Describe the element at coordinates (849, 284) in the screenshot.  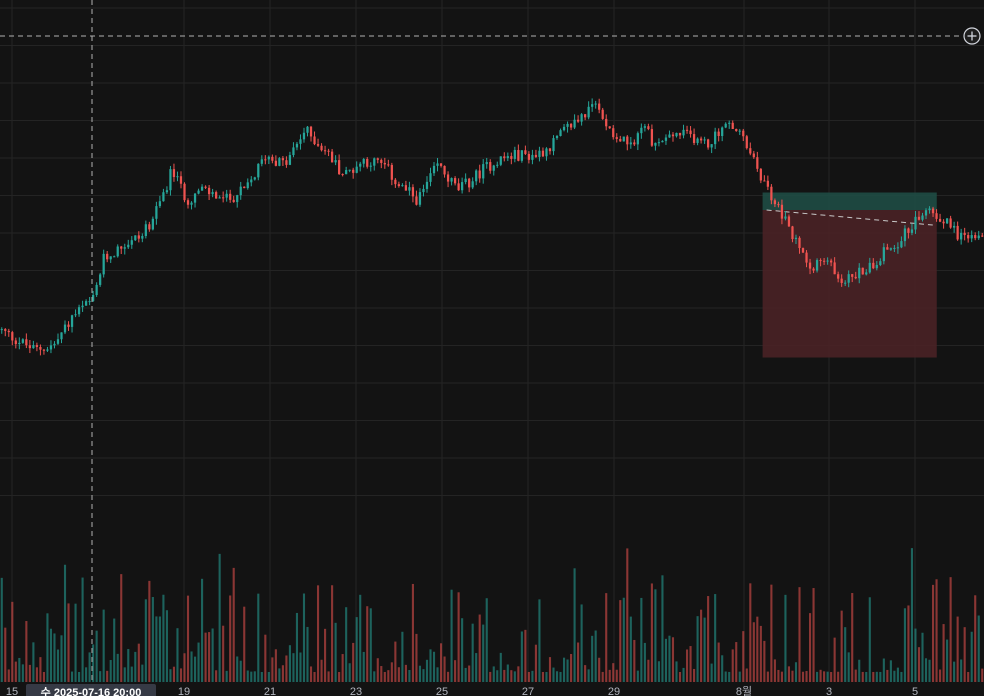
I see `loss-zone` at that location.